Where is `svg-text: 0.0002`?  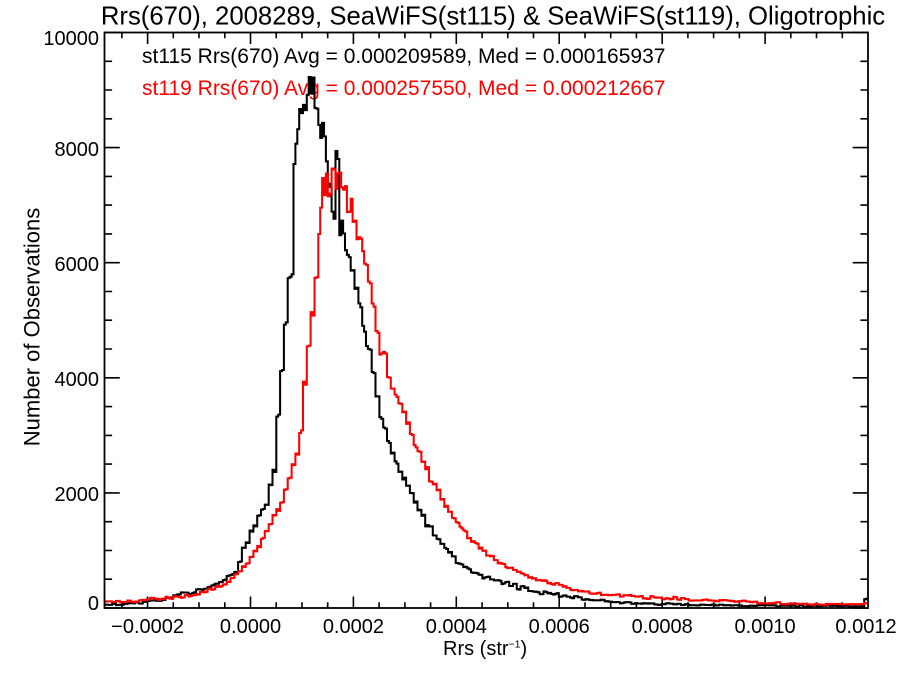
svg-text: 0.0002 is located at coordinates (353, 627).